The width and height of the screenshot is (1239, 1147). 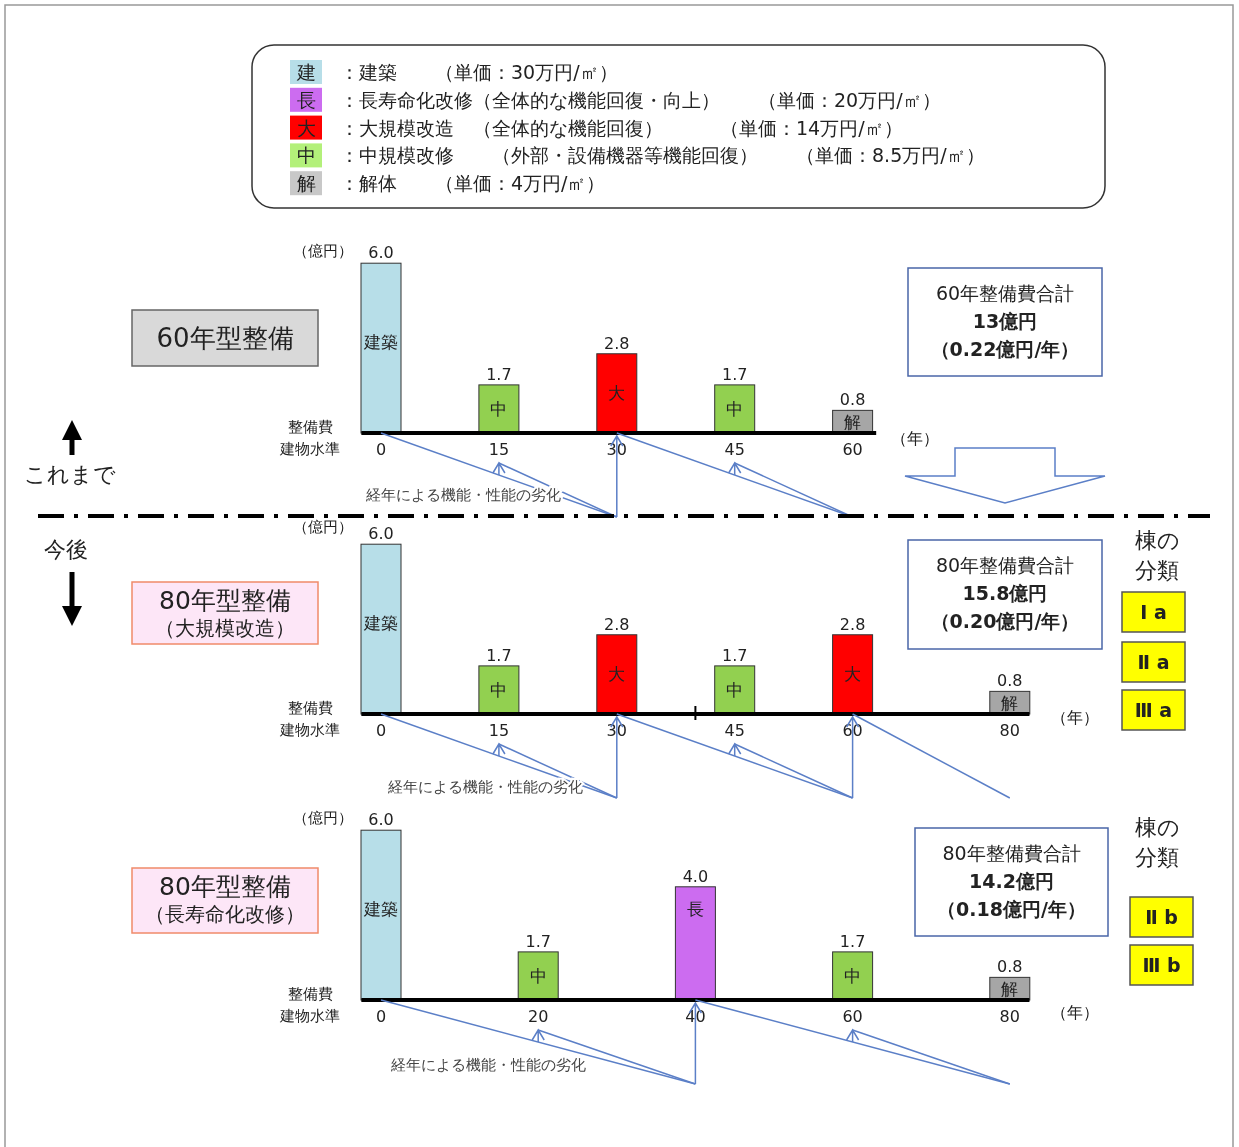 What do you see at coordinates (305, 72) in the screenshot?
I see `category-label: 建` at bounding box center [305, 72].